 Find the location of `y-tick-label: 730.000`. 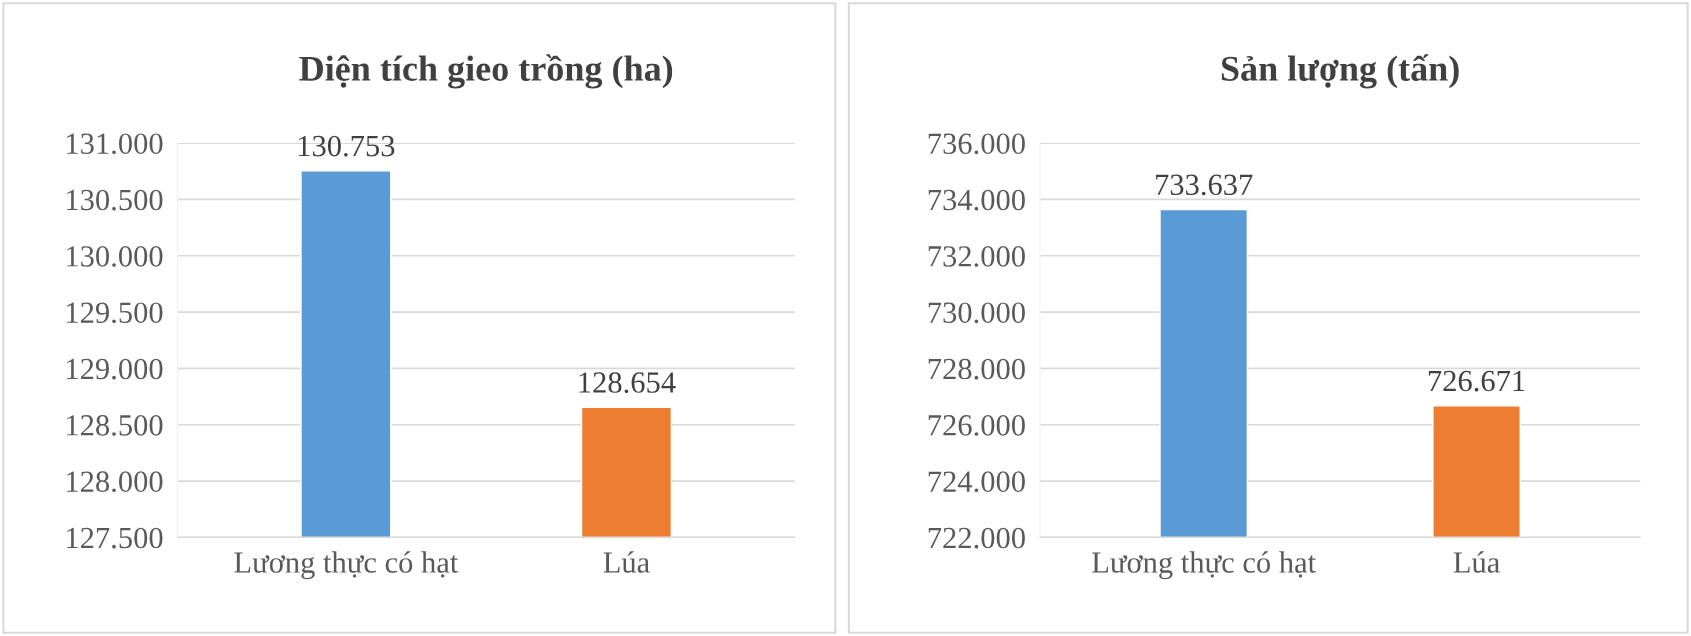

y-tick-label: 730.000 is located at coordinates (976, 313).